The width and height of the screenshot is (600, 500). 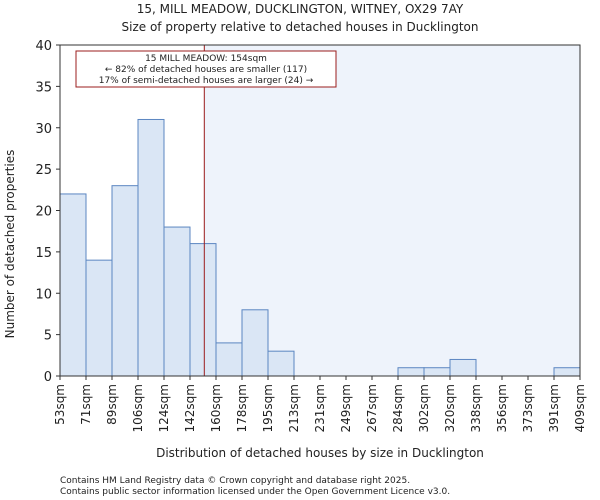 I want to click on annotation-border, so click(x=206, y=69).